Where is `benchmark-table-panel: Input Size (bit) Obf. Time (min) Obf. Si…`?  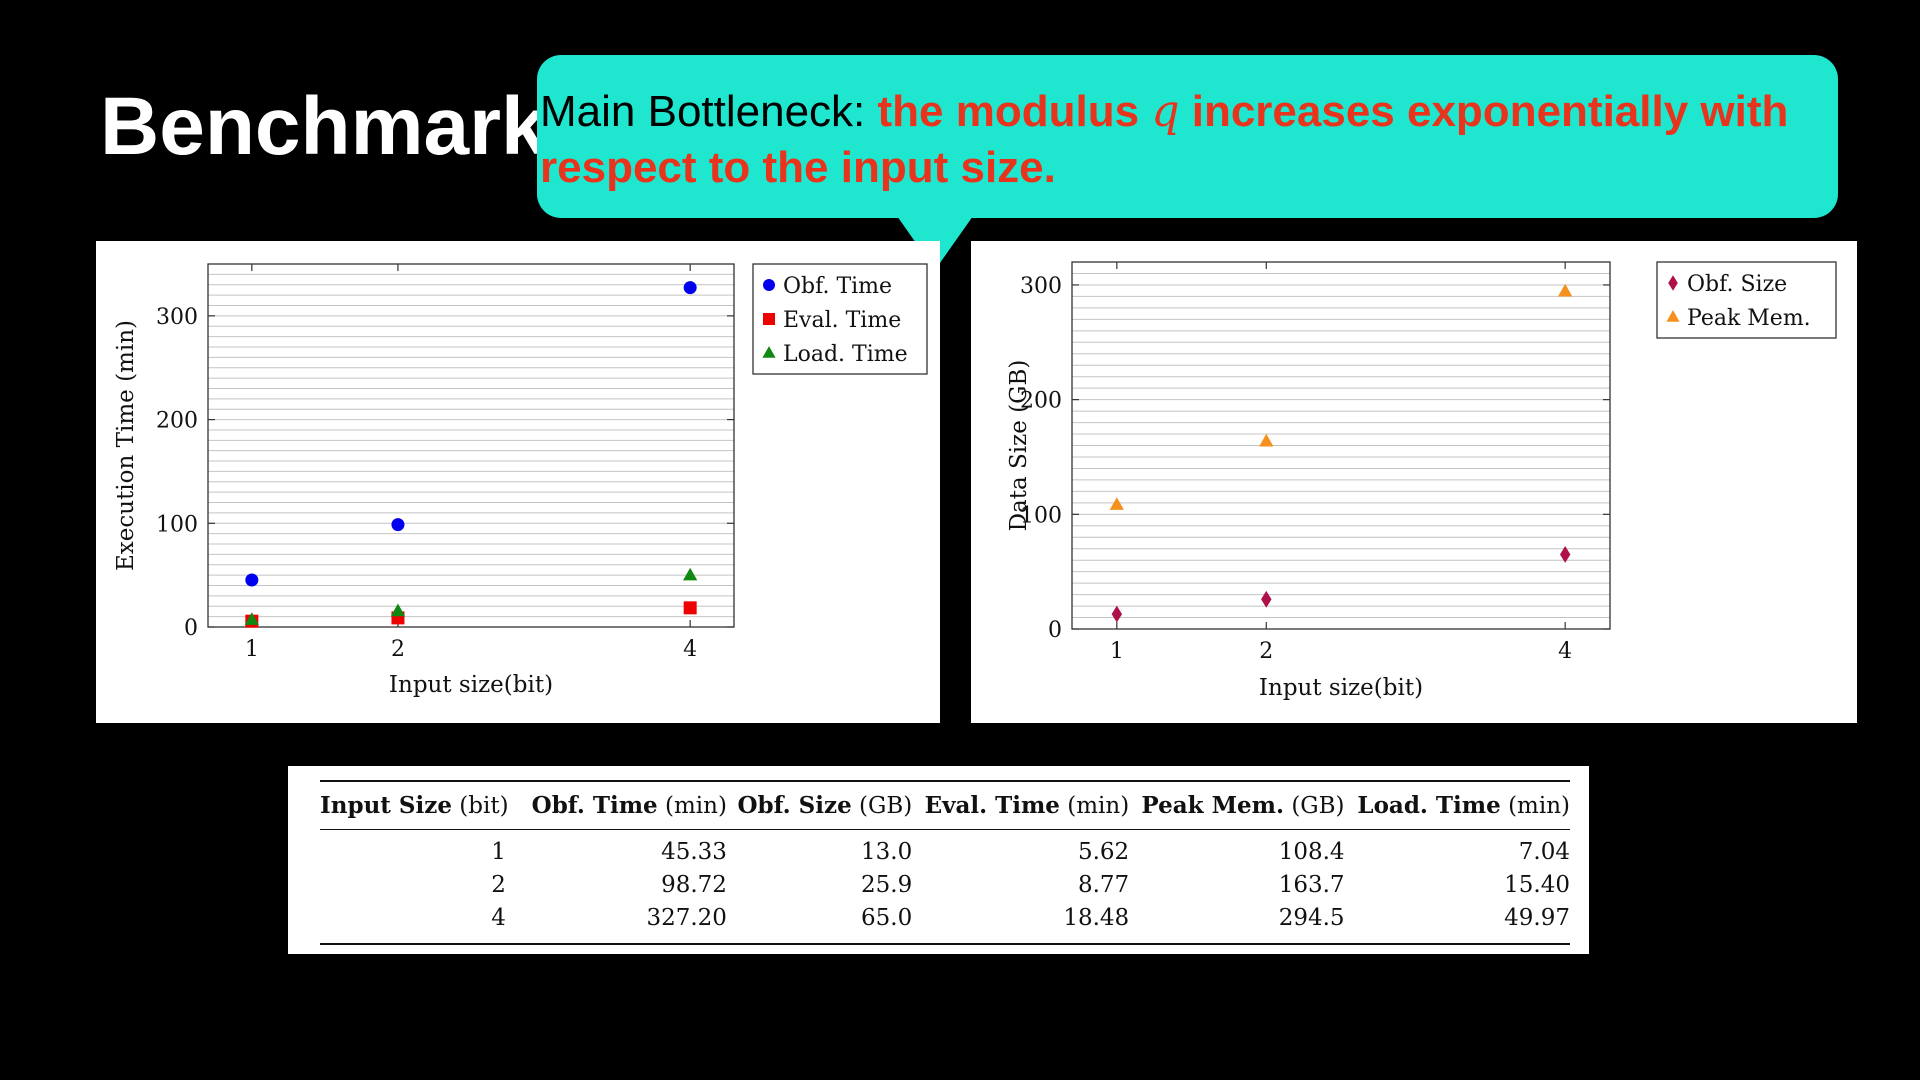
benchmark-table-panel: Input Size (bit) Obf. Time (min) Obf. Si… is located at coordinates (938, 860).